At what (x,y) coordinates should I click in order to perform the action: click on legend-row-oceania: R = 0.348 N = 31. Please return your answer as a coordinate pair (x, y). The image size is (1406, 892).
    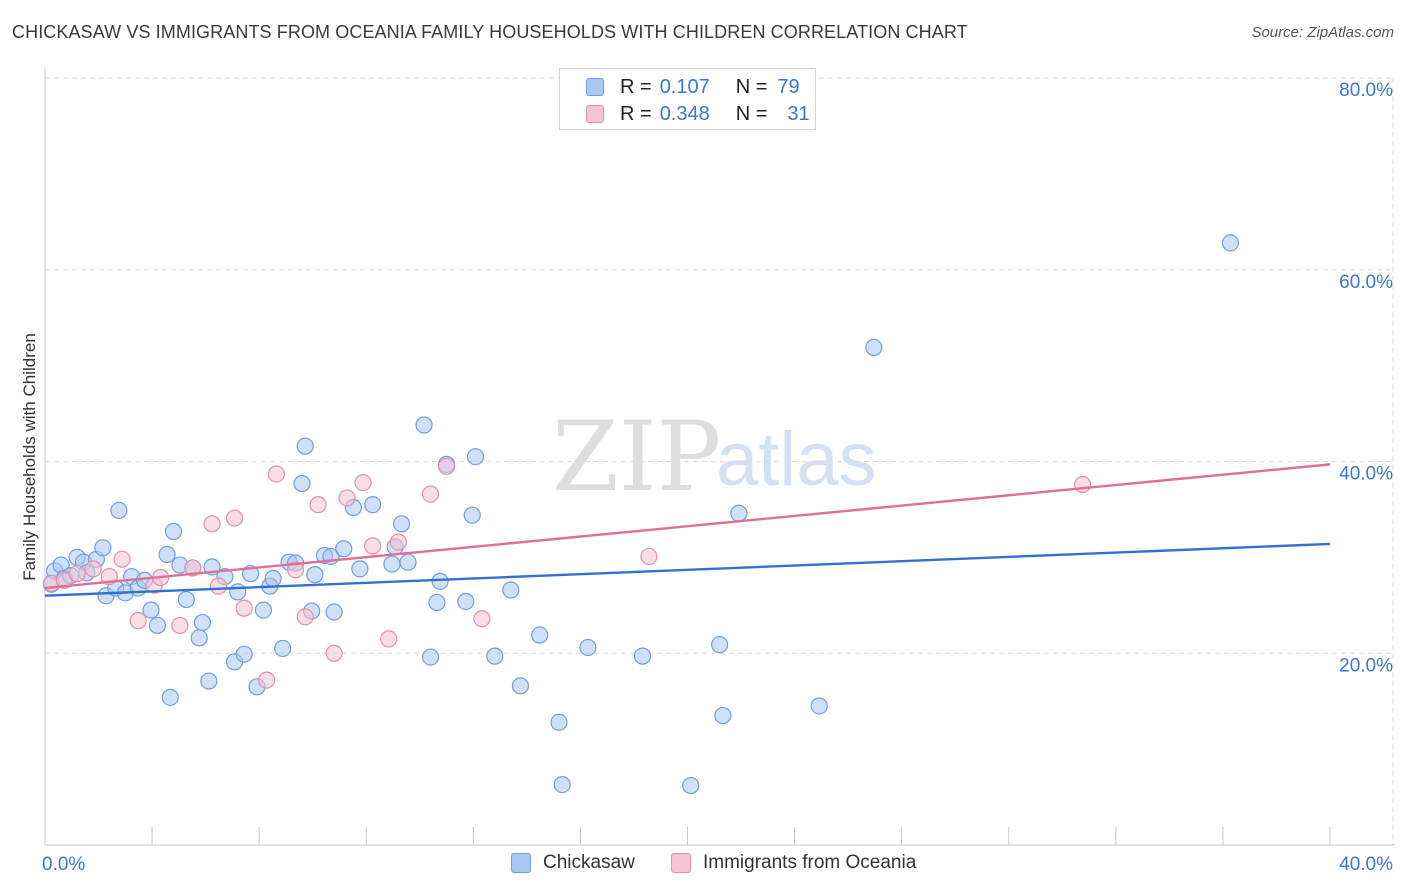
    Looking at the image, I should click on (698, 114).